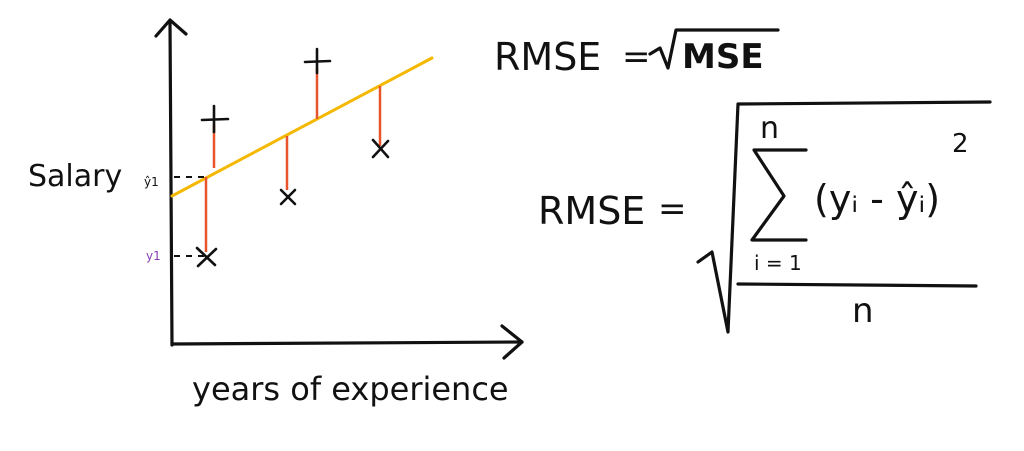 Image resolution: width=1024 pixels, height=451 pixels. What do you see at coordinates (779, 195) in the screenshot?
I see `sigma-symbol` at bounding box center [779, 195].